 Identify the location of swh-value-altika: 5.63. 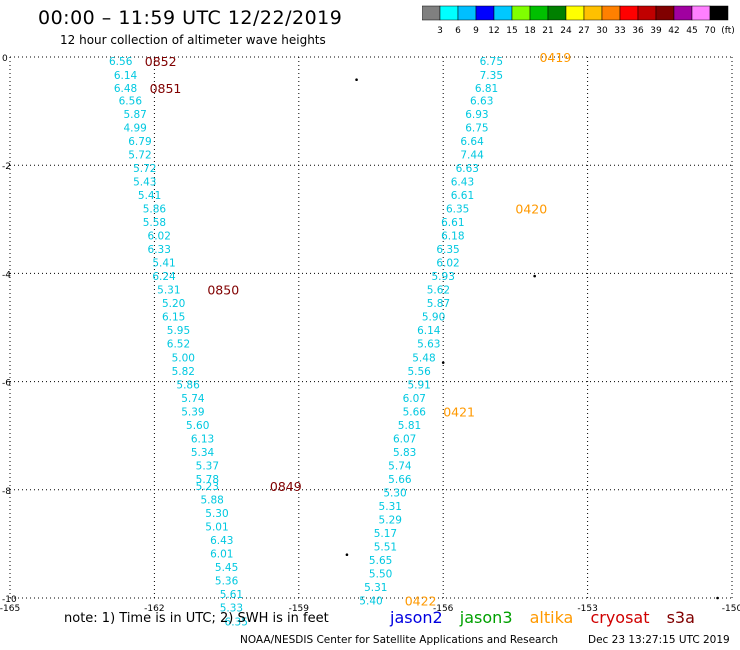
(428, 345).